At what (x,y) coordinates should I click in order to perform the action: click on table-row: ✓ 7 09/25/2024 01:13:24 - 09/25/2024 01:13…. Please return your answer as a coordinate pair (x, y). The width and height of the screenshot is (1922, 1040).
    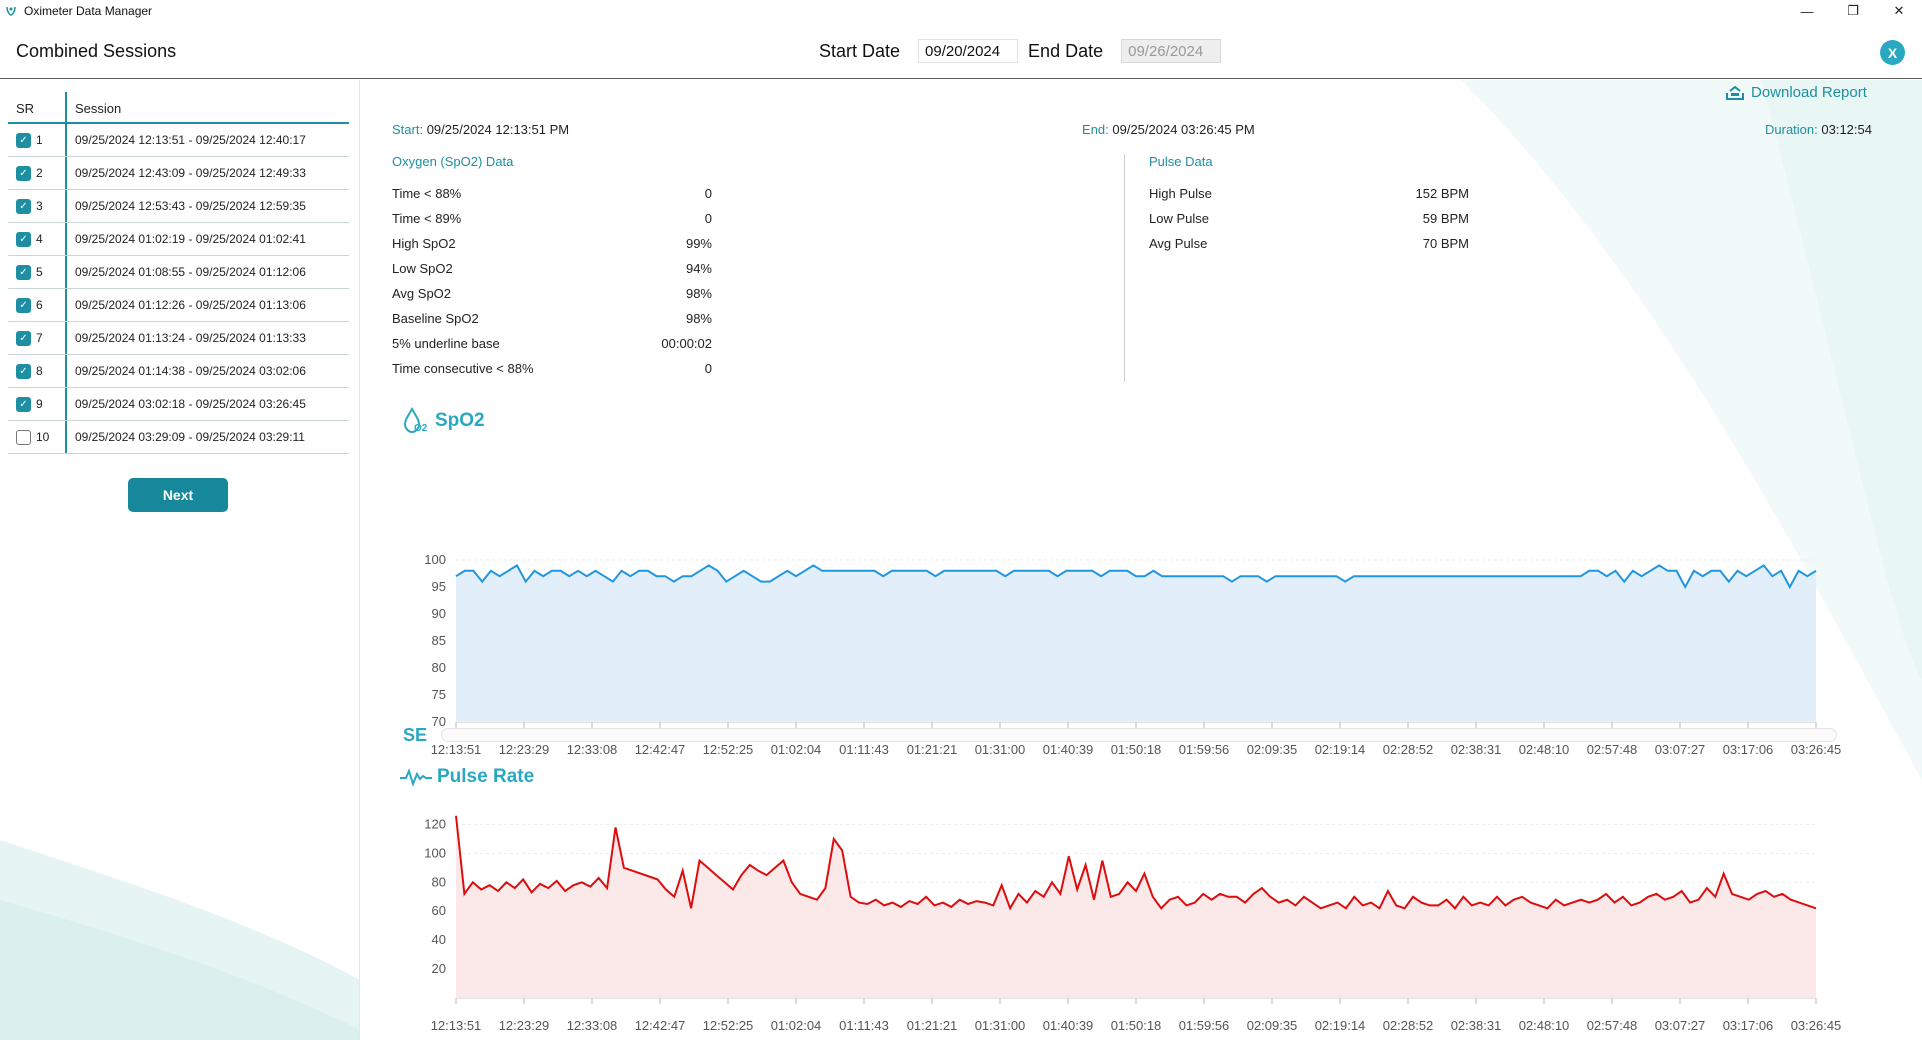
    Looking at the image, I should click on (178, 338).